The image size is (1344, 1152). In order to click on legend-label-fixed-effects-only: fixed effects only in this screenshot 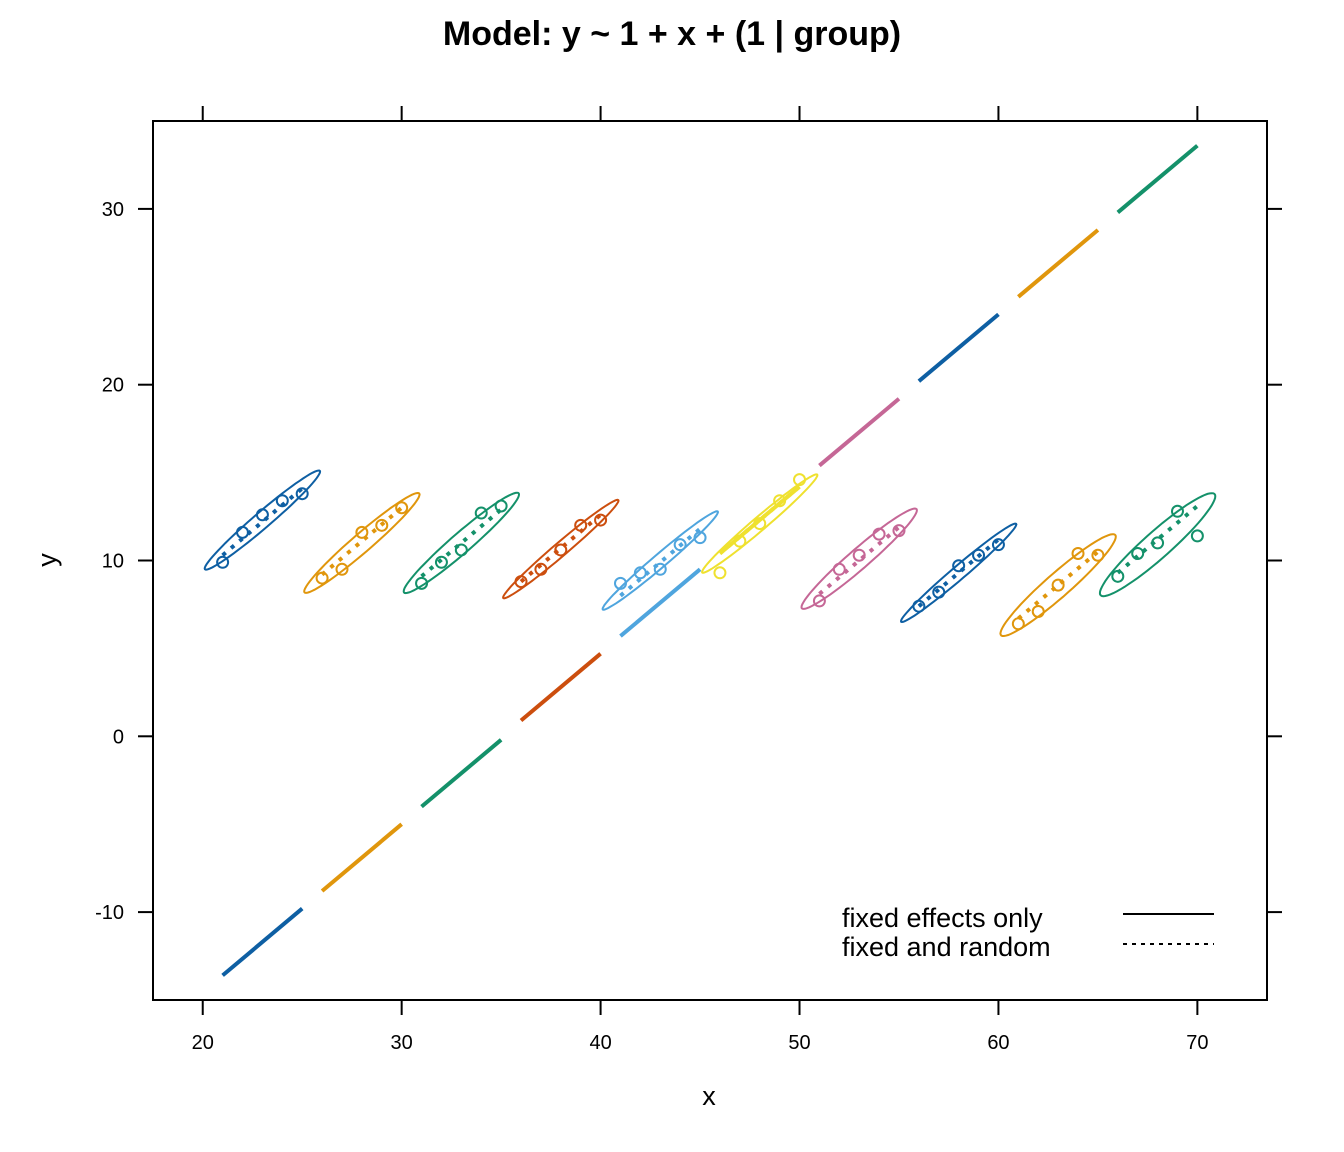, I will do `click(942, 918)`.